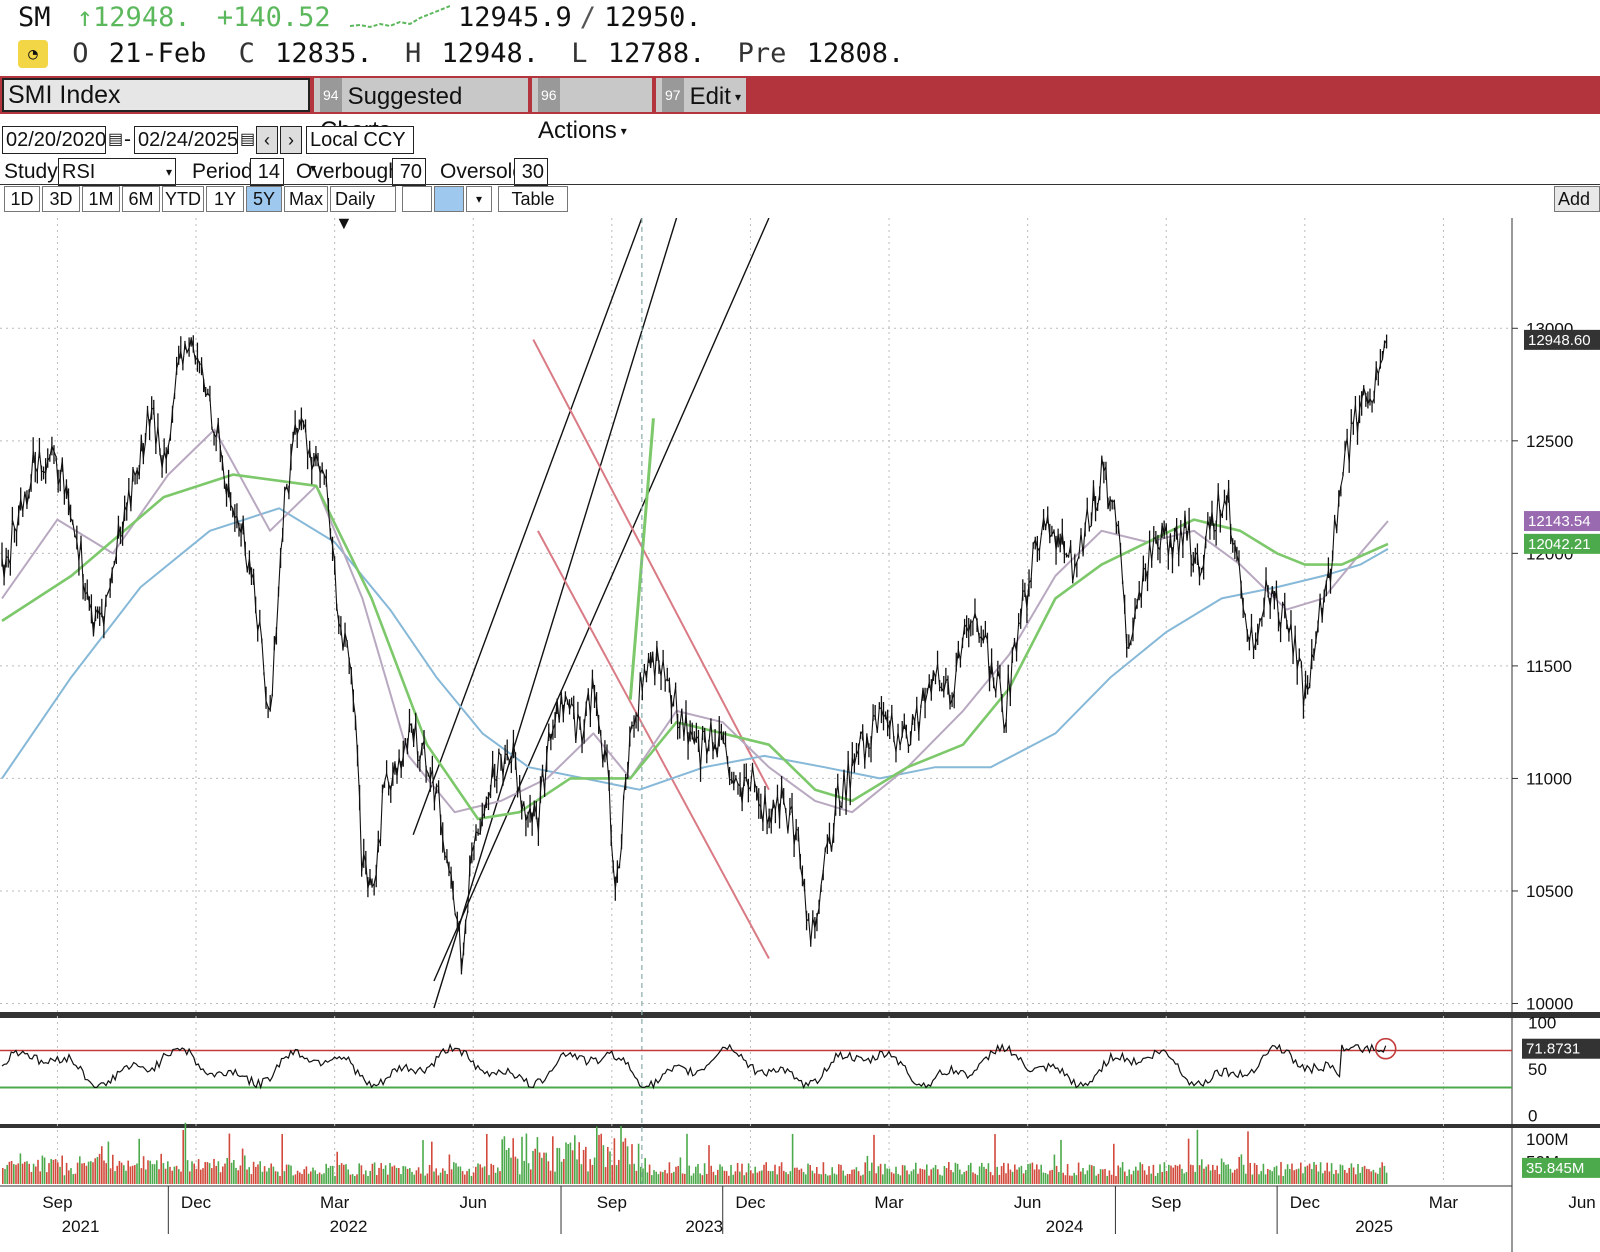 This screenshot has height=1252, width=1600. Describe the element at coordinates (54, 140) in the screenshot. I see `start-date-input: 02/20/2020` at that location.